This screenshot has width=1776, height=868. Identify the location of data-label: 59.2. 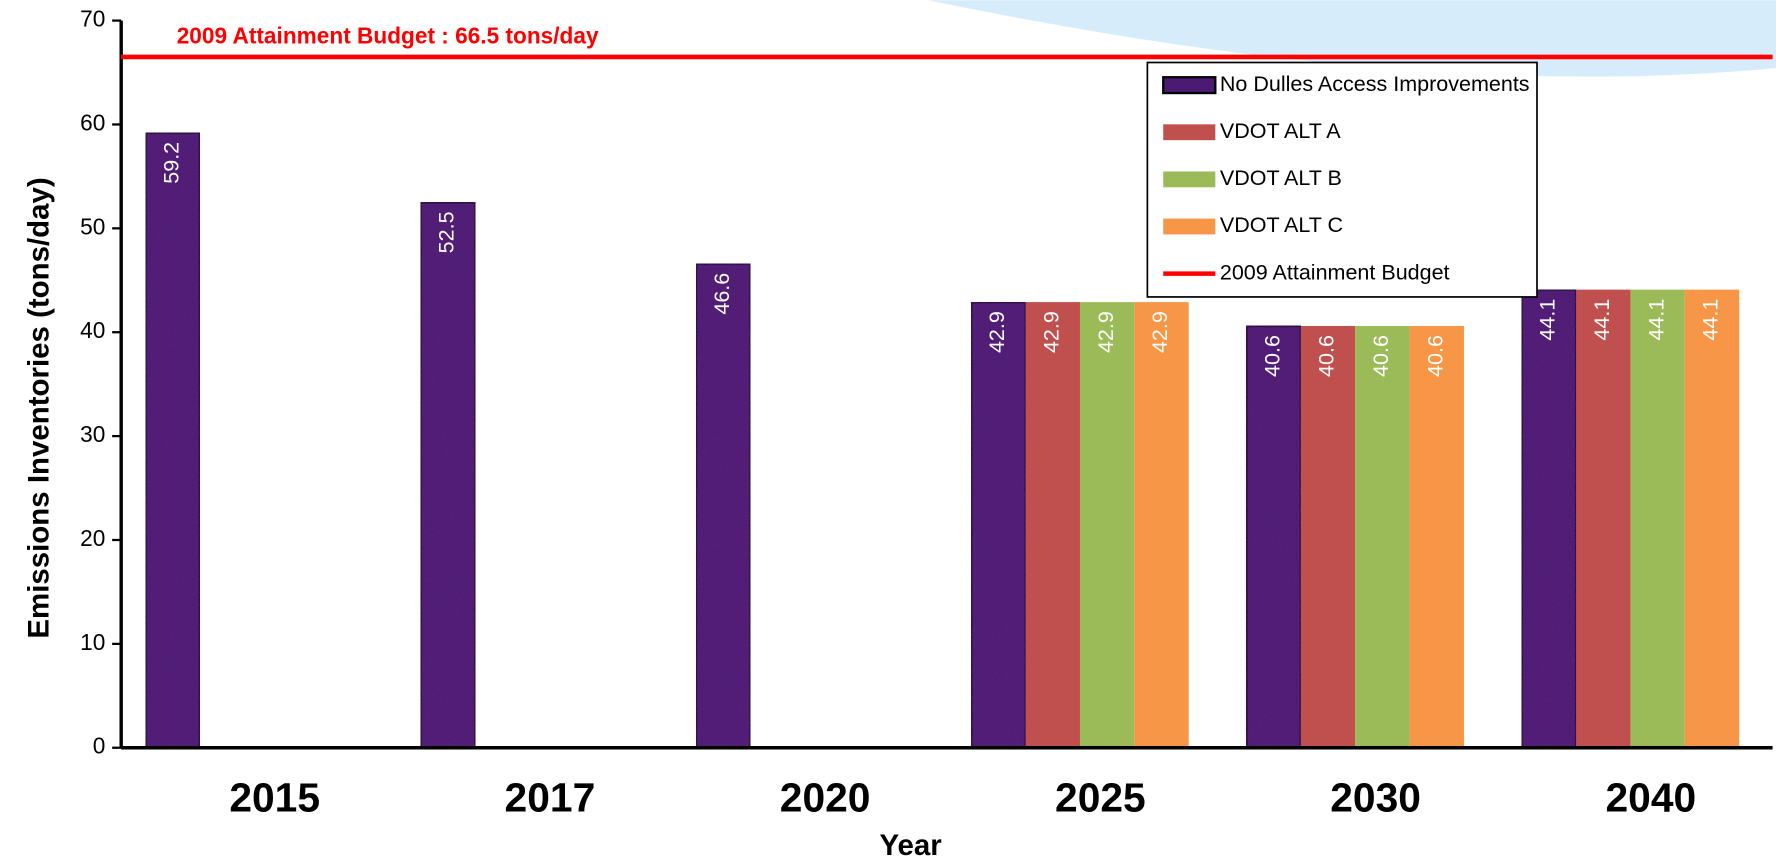
(171, 163).